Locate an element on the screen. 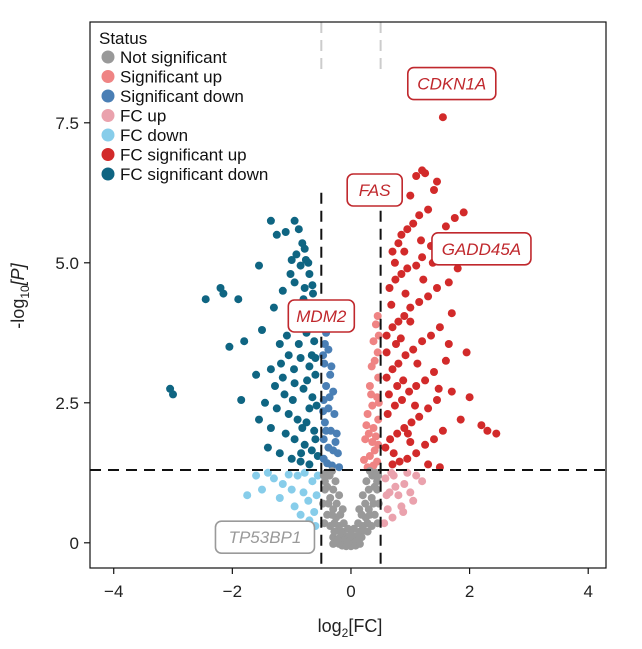 This screenshot has width=642, height=649. y-axis: 0 2.5 5.0 7.5 is located at coordinates (72, 333).